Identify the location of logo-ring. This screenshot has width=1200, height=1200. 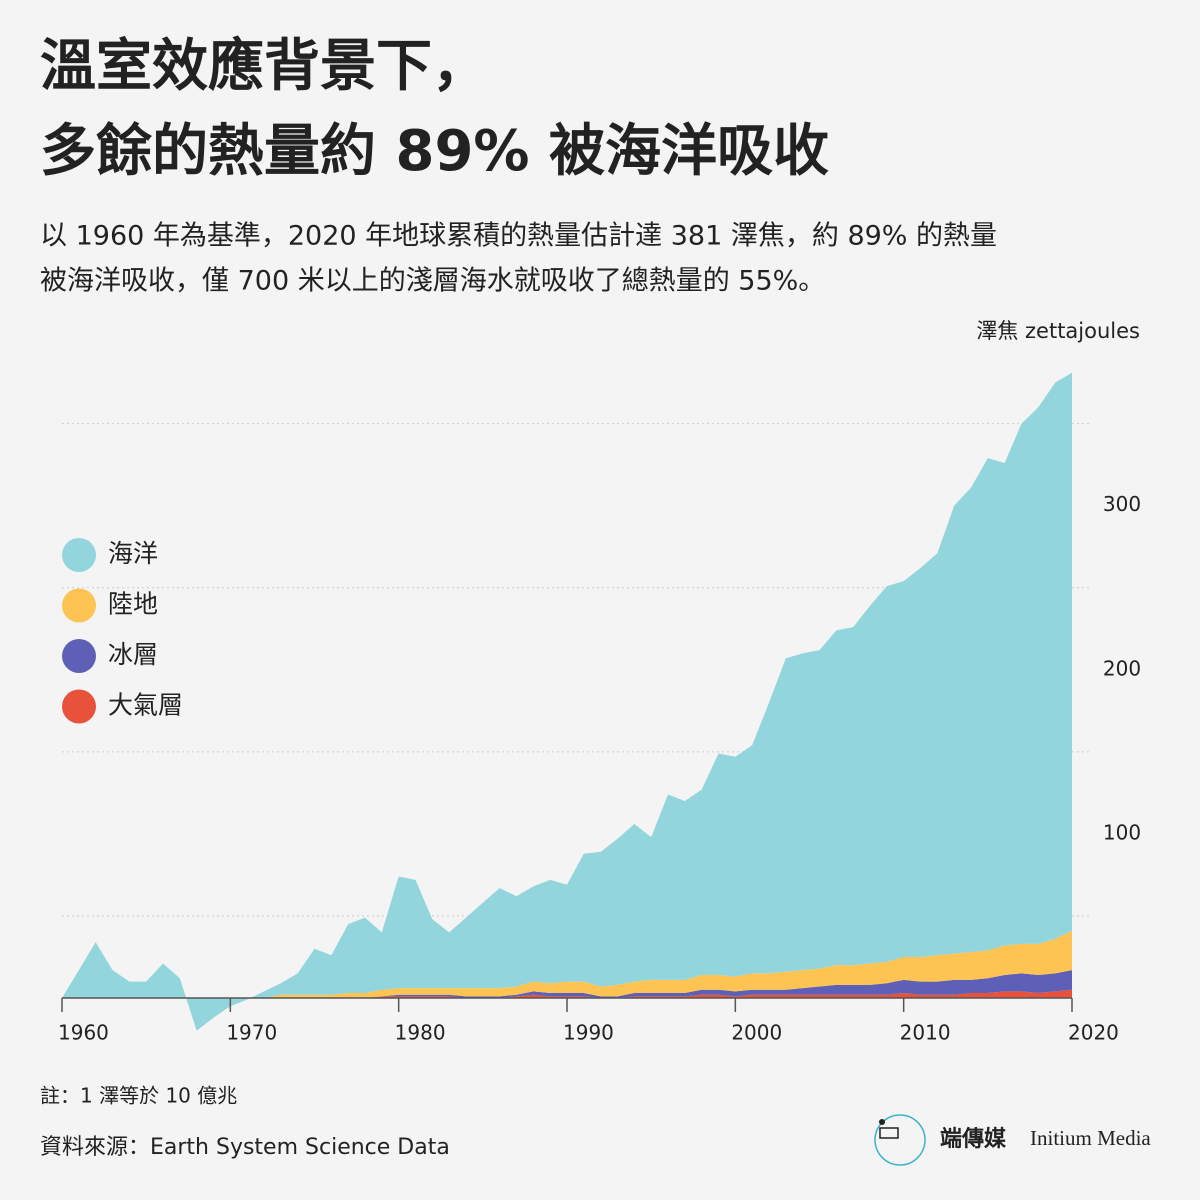
(900, 1140).